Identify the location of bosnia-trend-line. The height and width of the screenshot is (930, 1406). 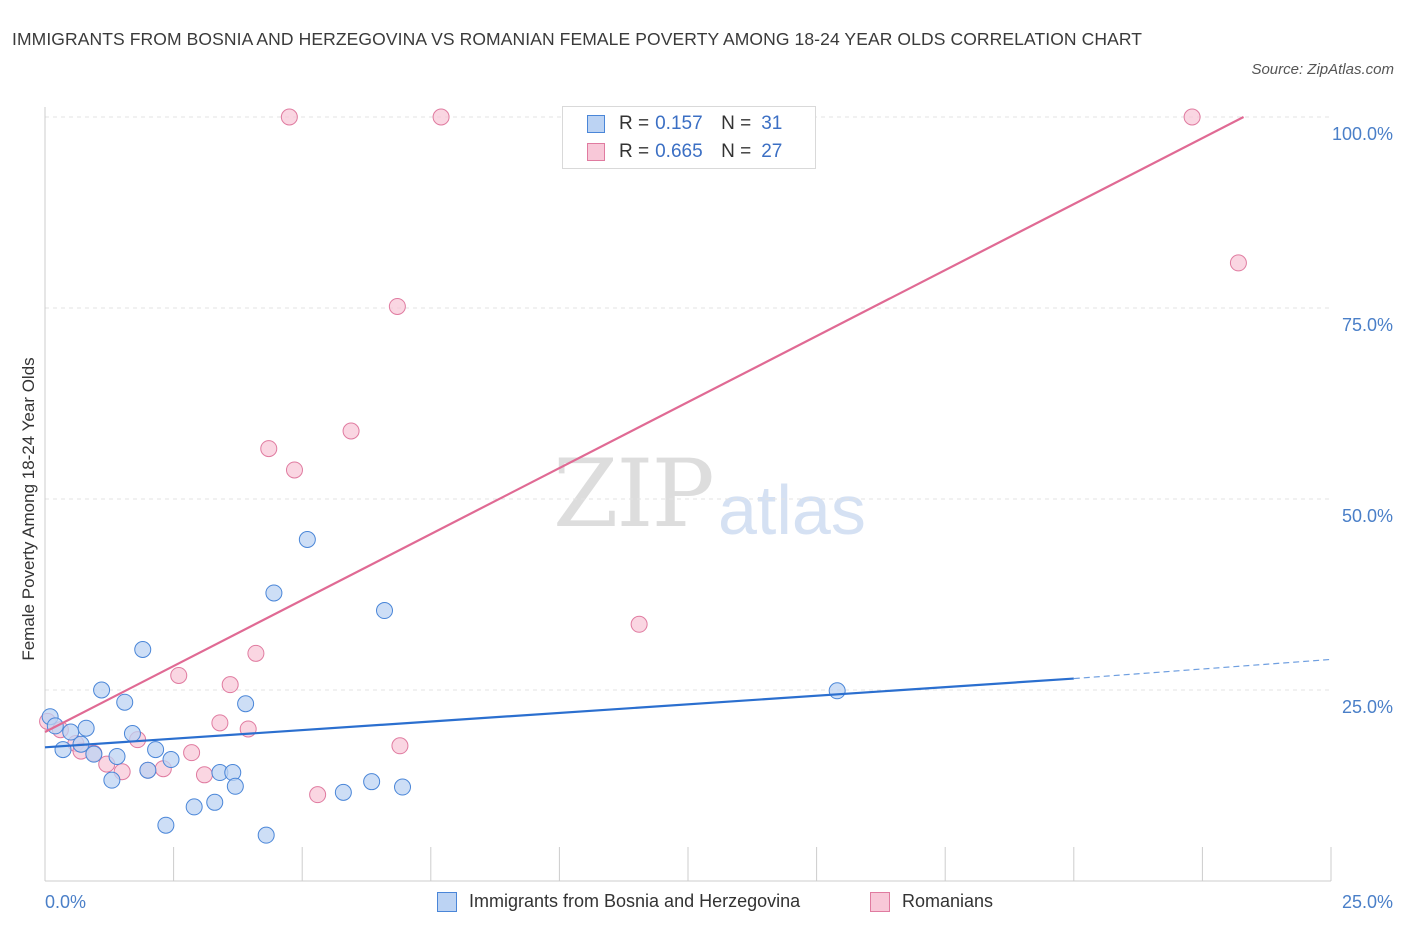
(559, 713).